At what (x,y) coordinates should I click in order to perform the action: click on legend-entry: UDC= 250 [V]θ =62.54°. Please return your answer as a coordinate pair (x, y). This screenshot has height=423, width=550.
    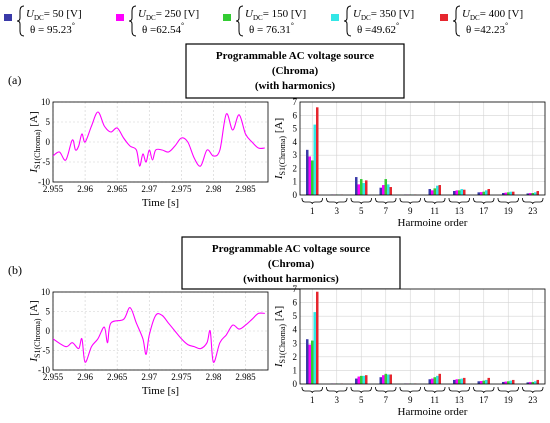
    Looking at the image, I should click on (157, 21).